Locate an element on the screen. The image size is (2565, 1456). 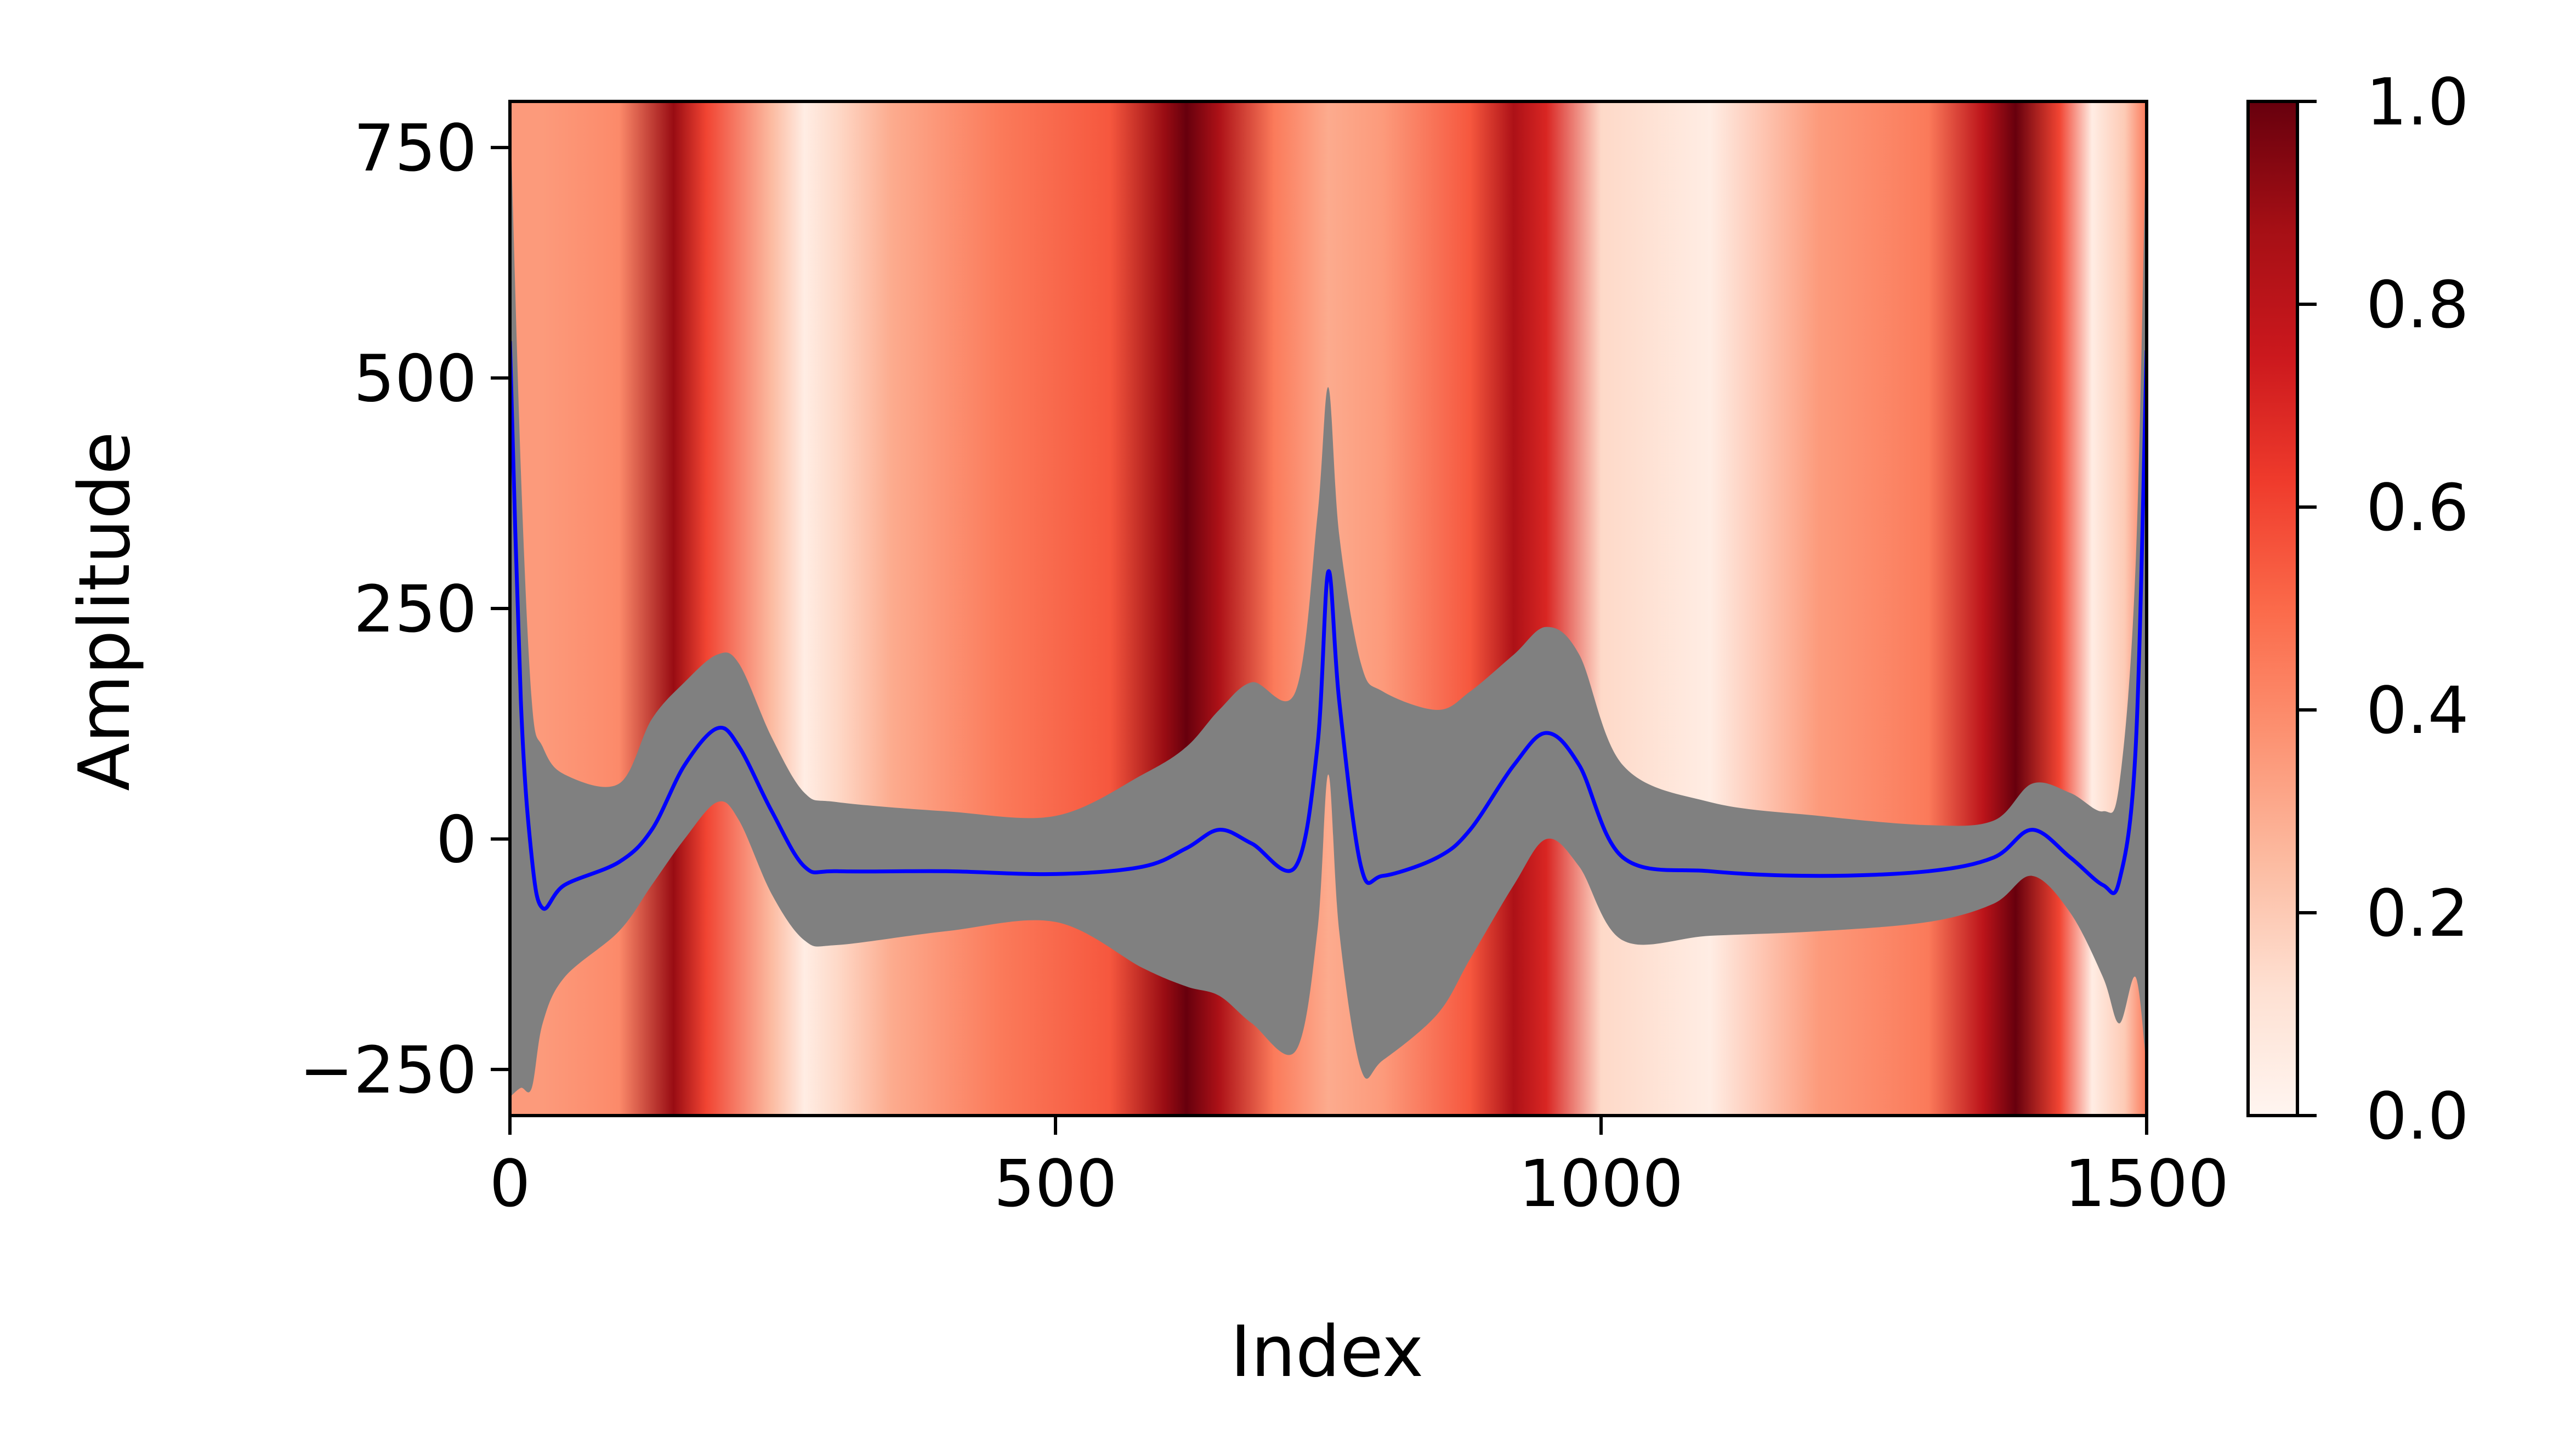
x-tick-label: 0 is located at coordinates (509, 1183).